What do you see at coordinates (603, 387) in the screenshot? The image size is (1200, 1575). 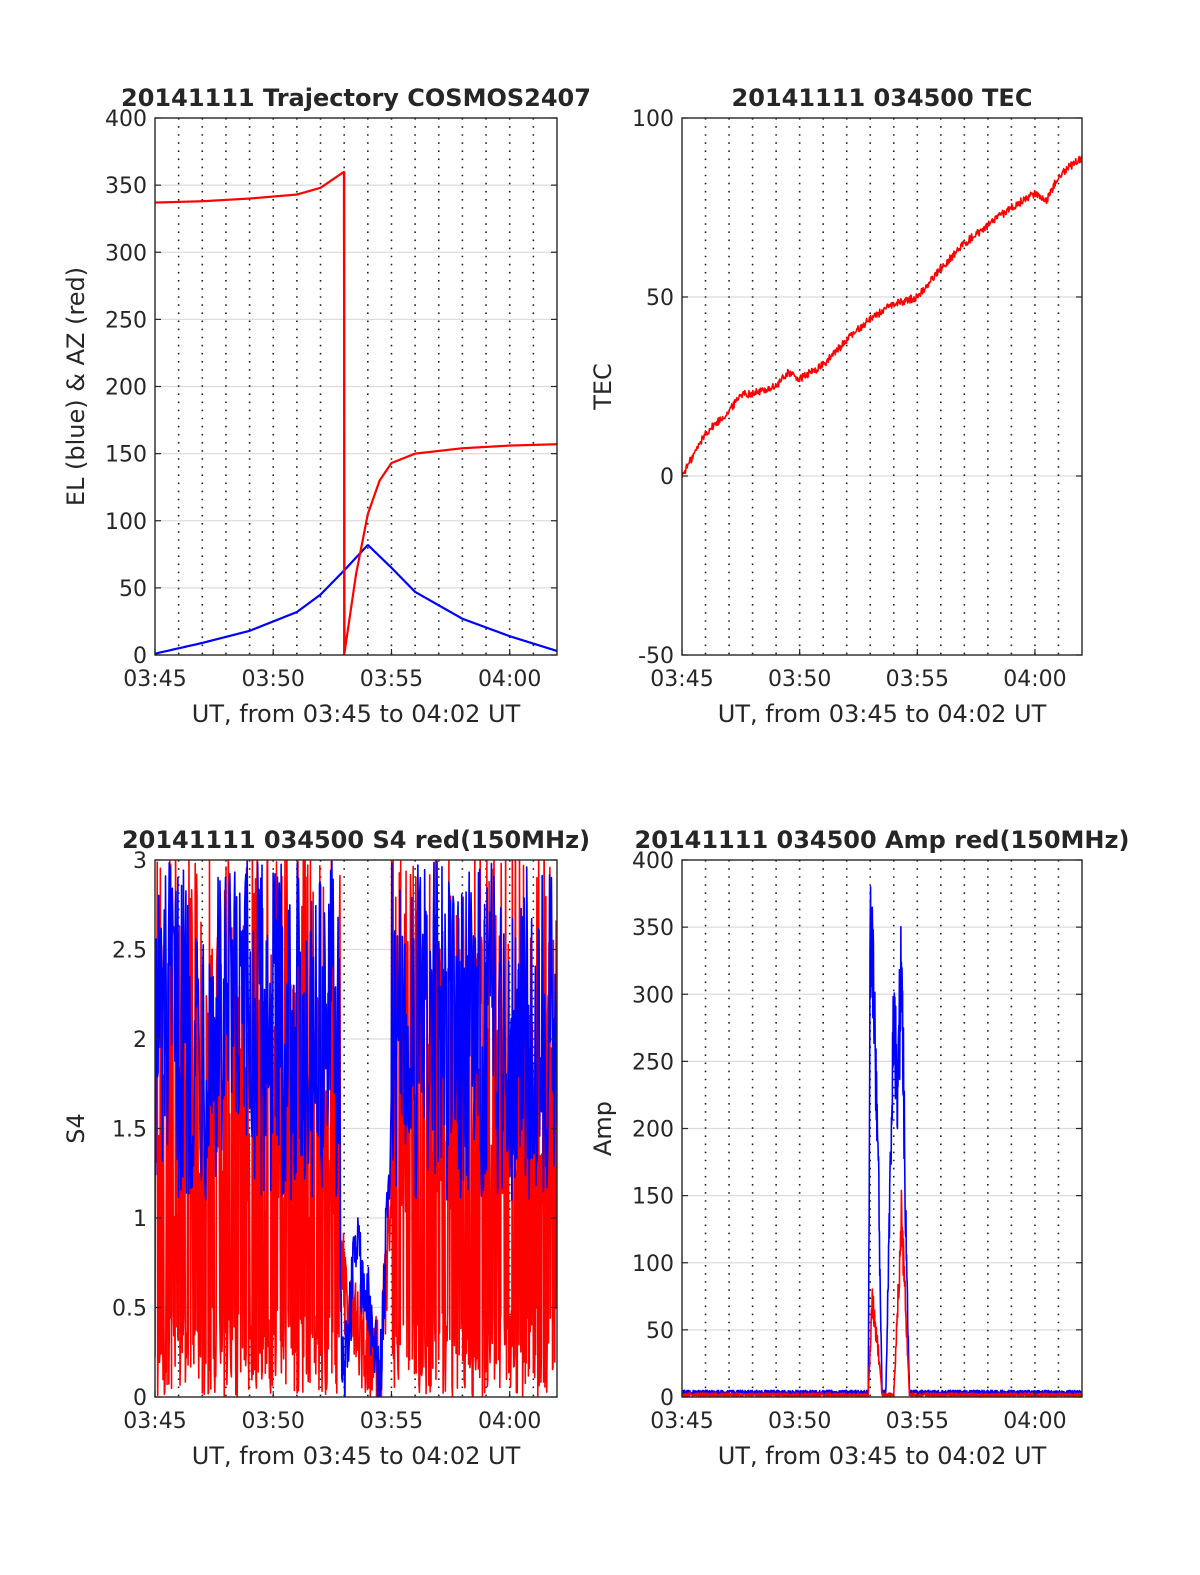 I see `y-axis-label: TEC` at bounding box center [603, 387].